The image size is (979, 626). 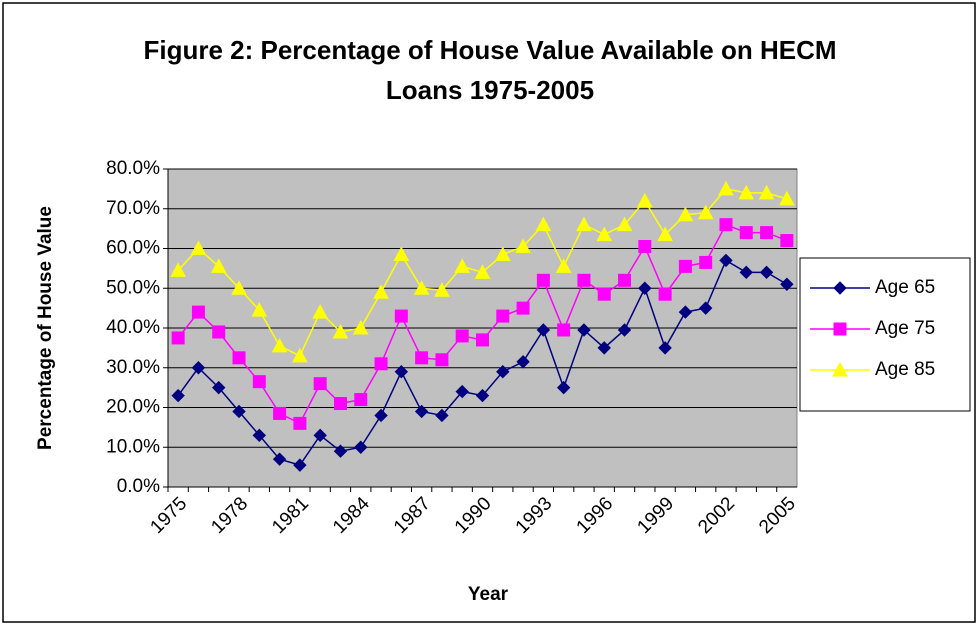 I want to click on legend-label: Age 65, so click(x=905, y=287).